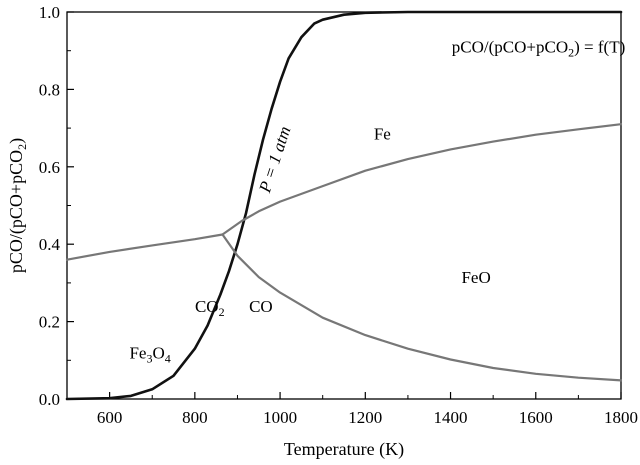 This screenshot has width=640, height=465. What do you see at coordinates (261, 306) in the screenshot?
I see `region-label-co: CO` at bounding box center [261, 306].